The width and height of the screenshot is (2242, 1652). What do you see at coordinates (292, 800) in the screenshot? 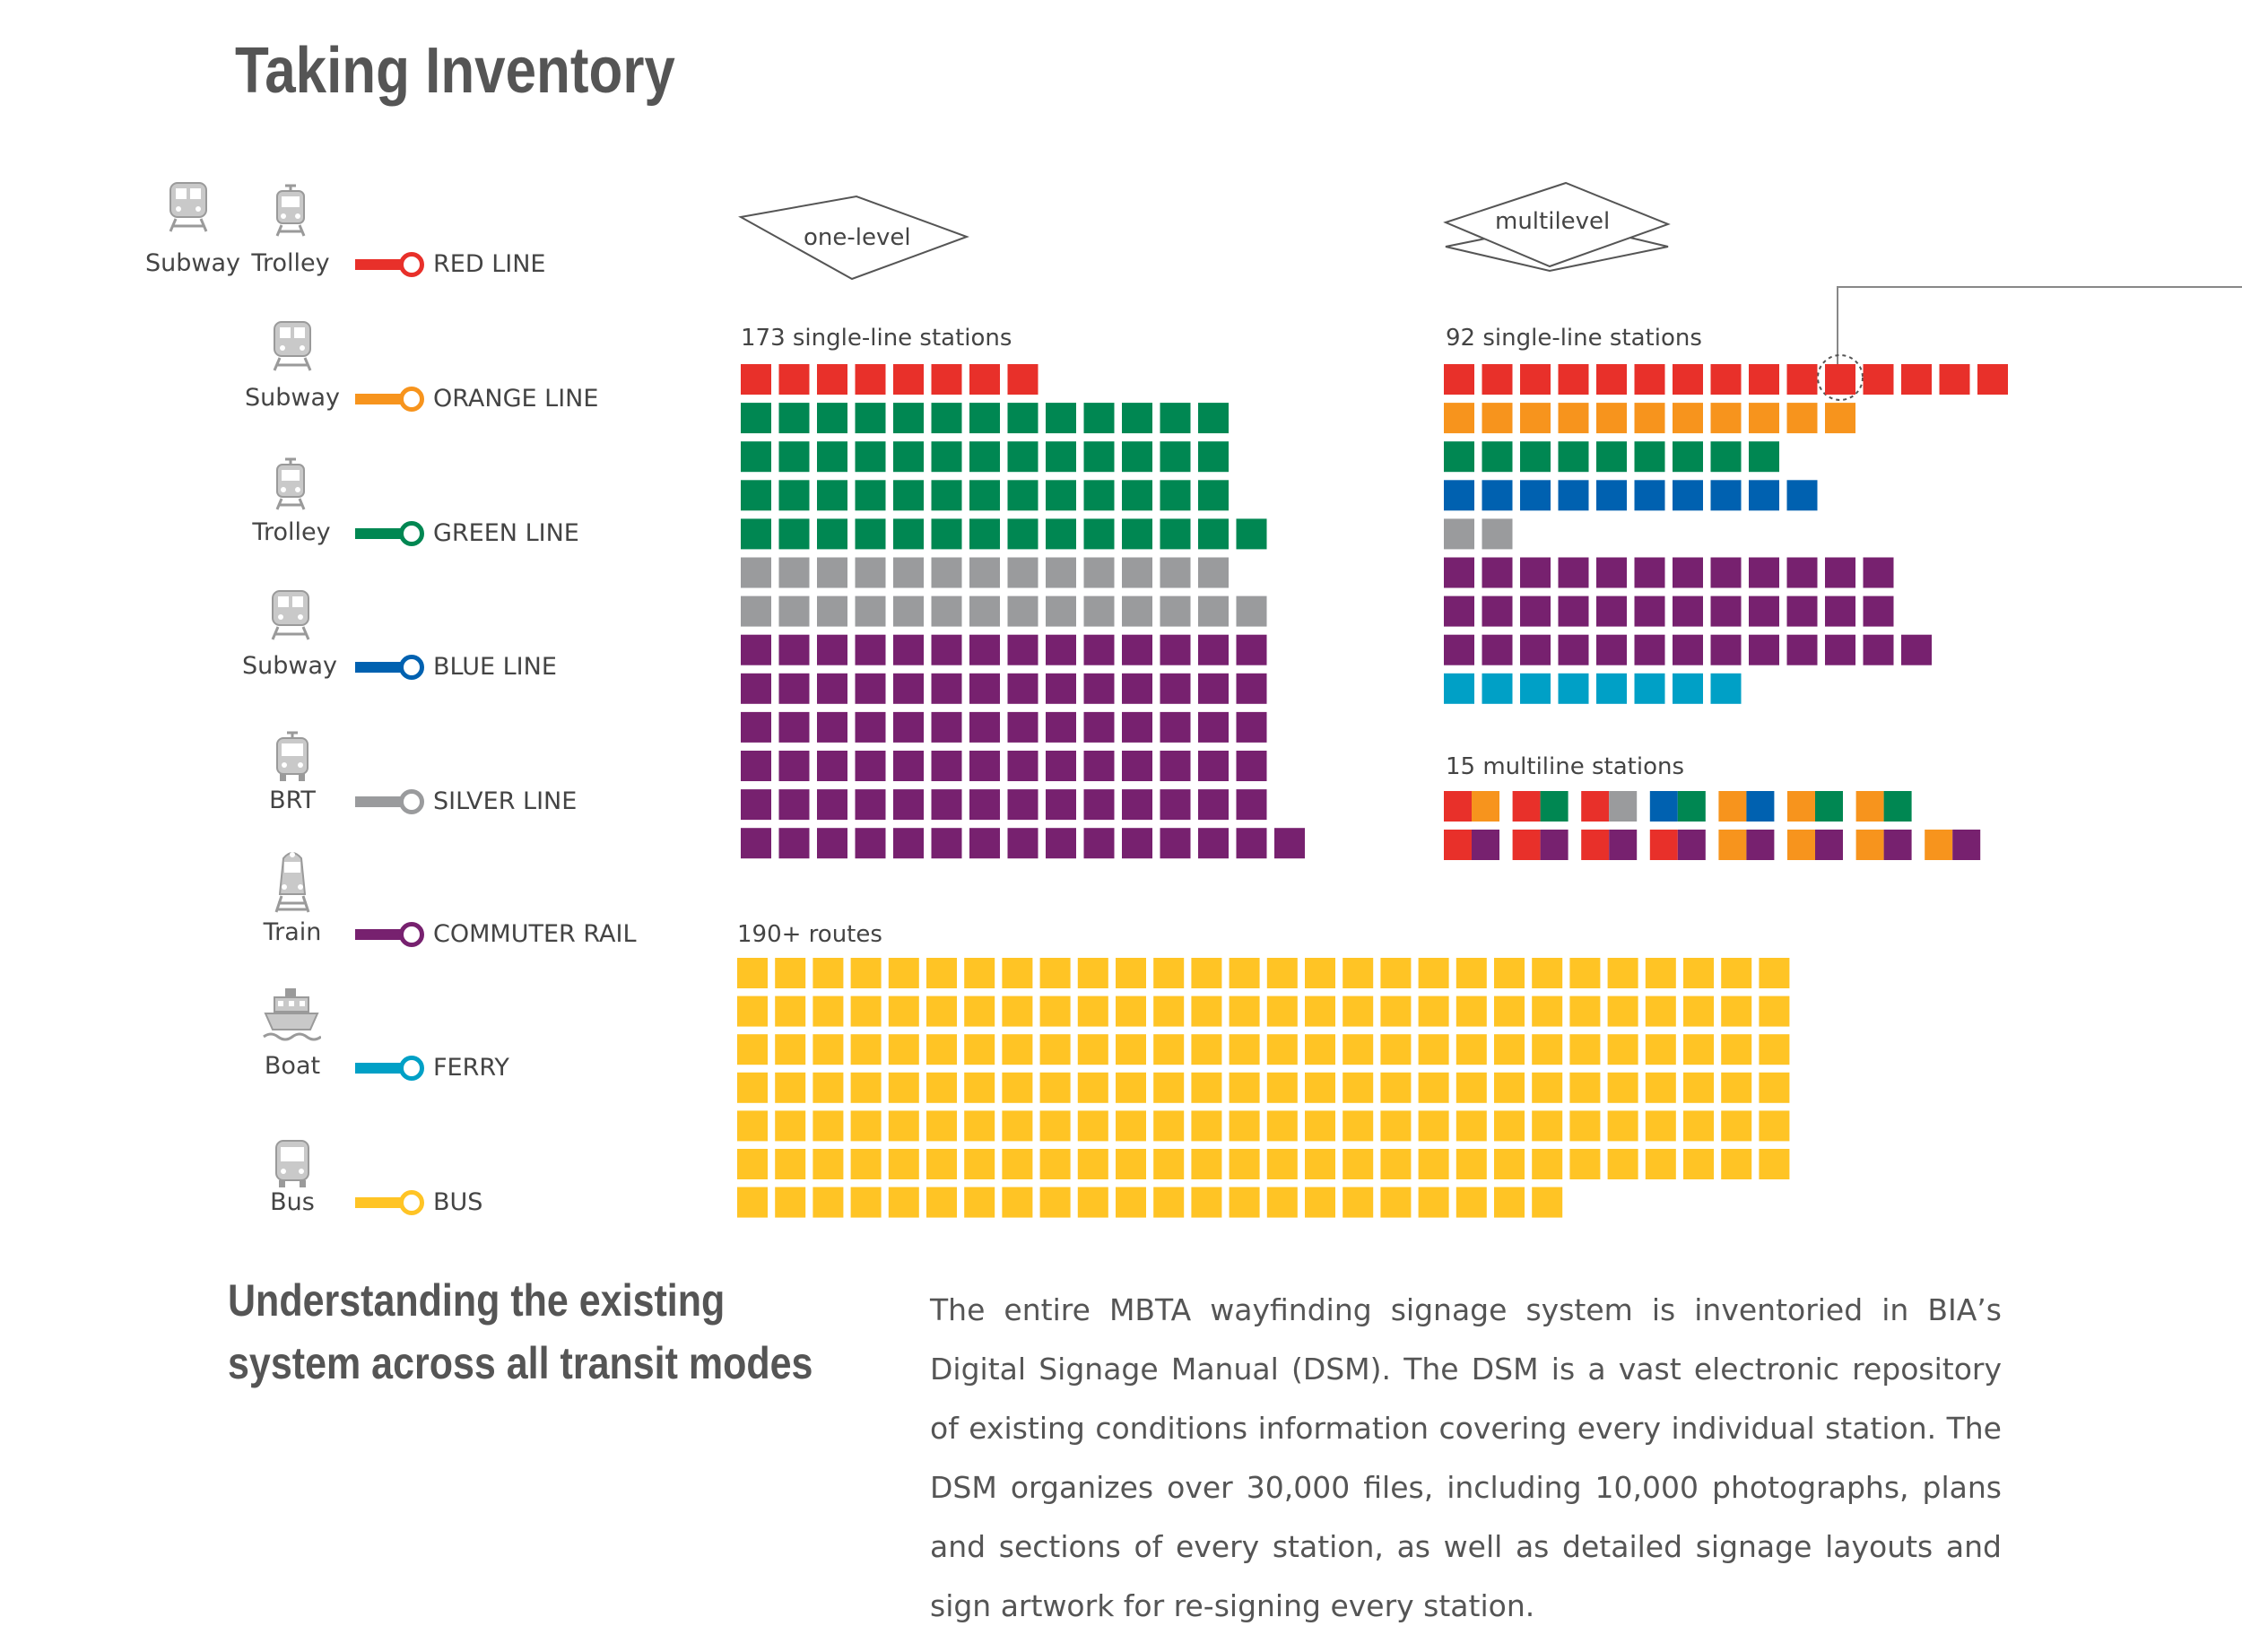
I see `mode-vehicle-label: BRT` at bounding box center [292, 800].